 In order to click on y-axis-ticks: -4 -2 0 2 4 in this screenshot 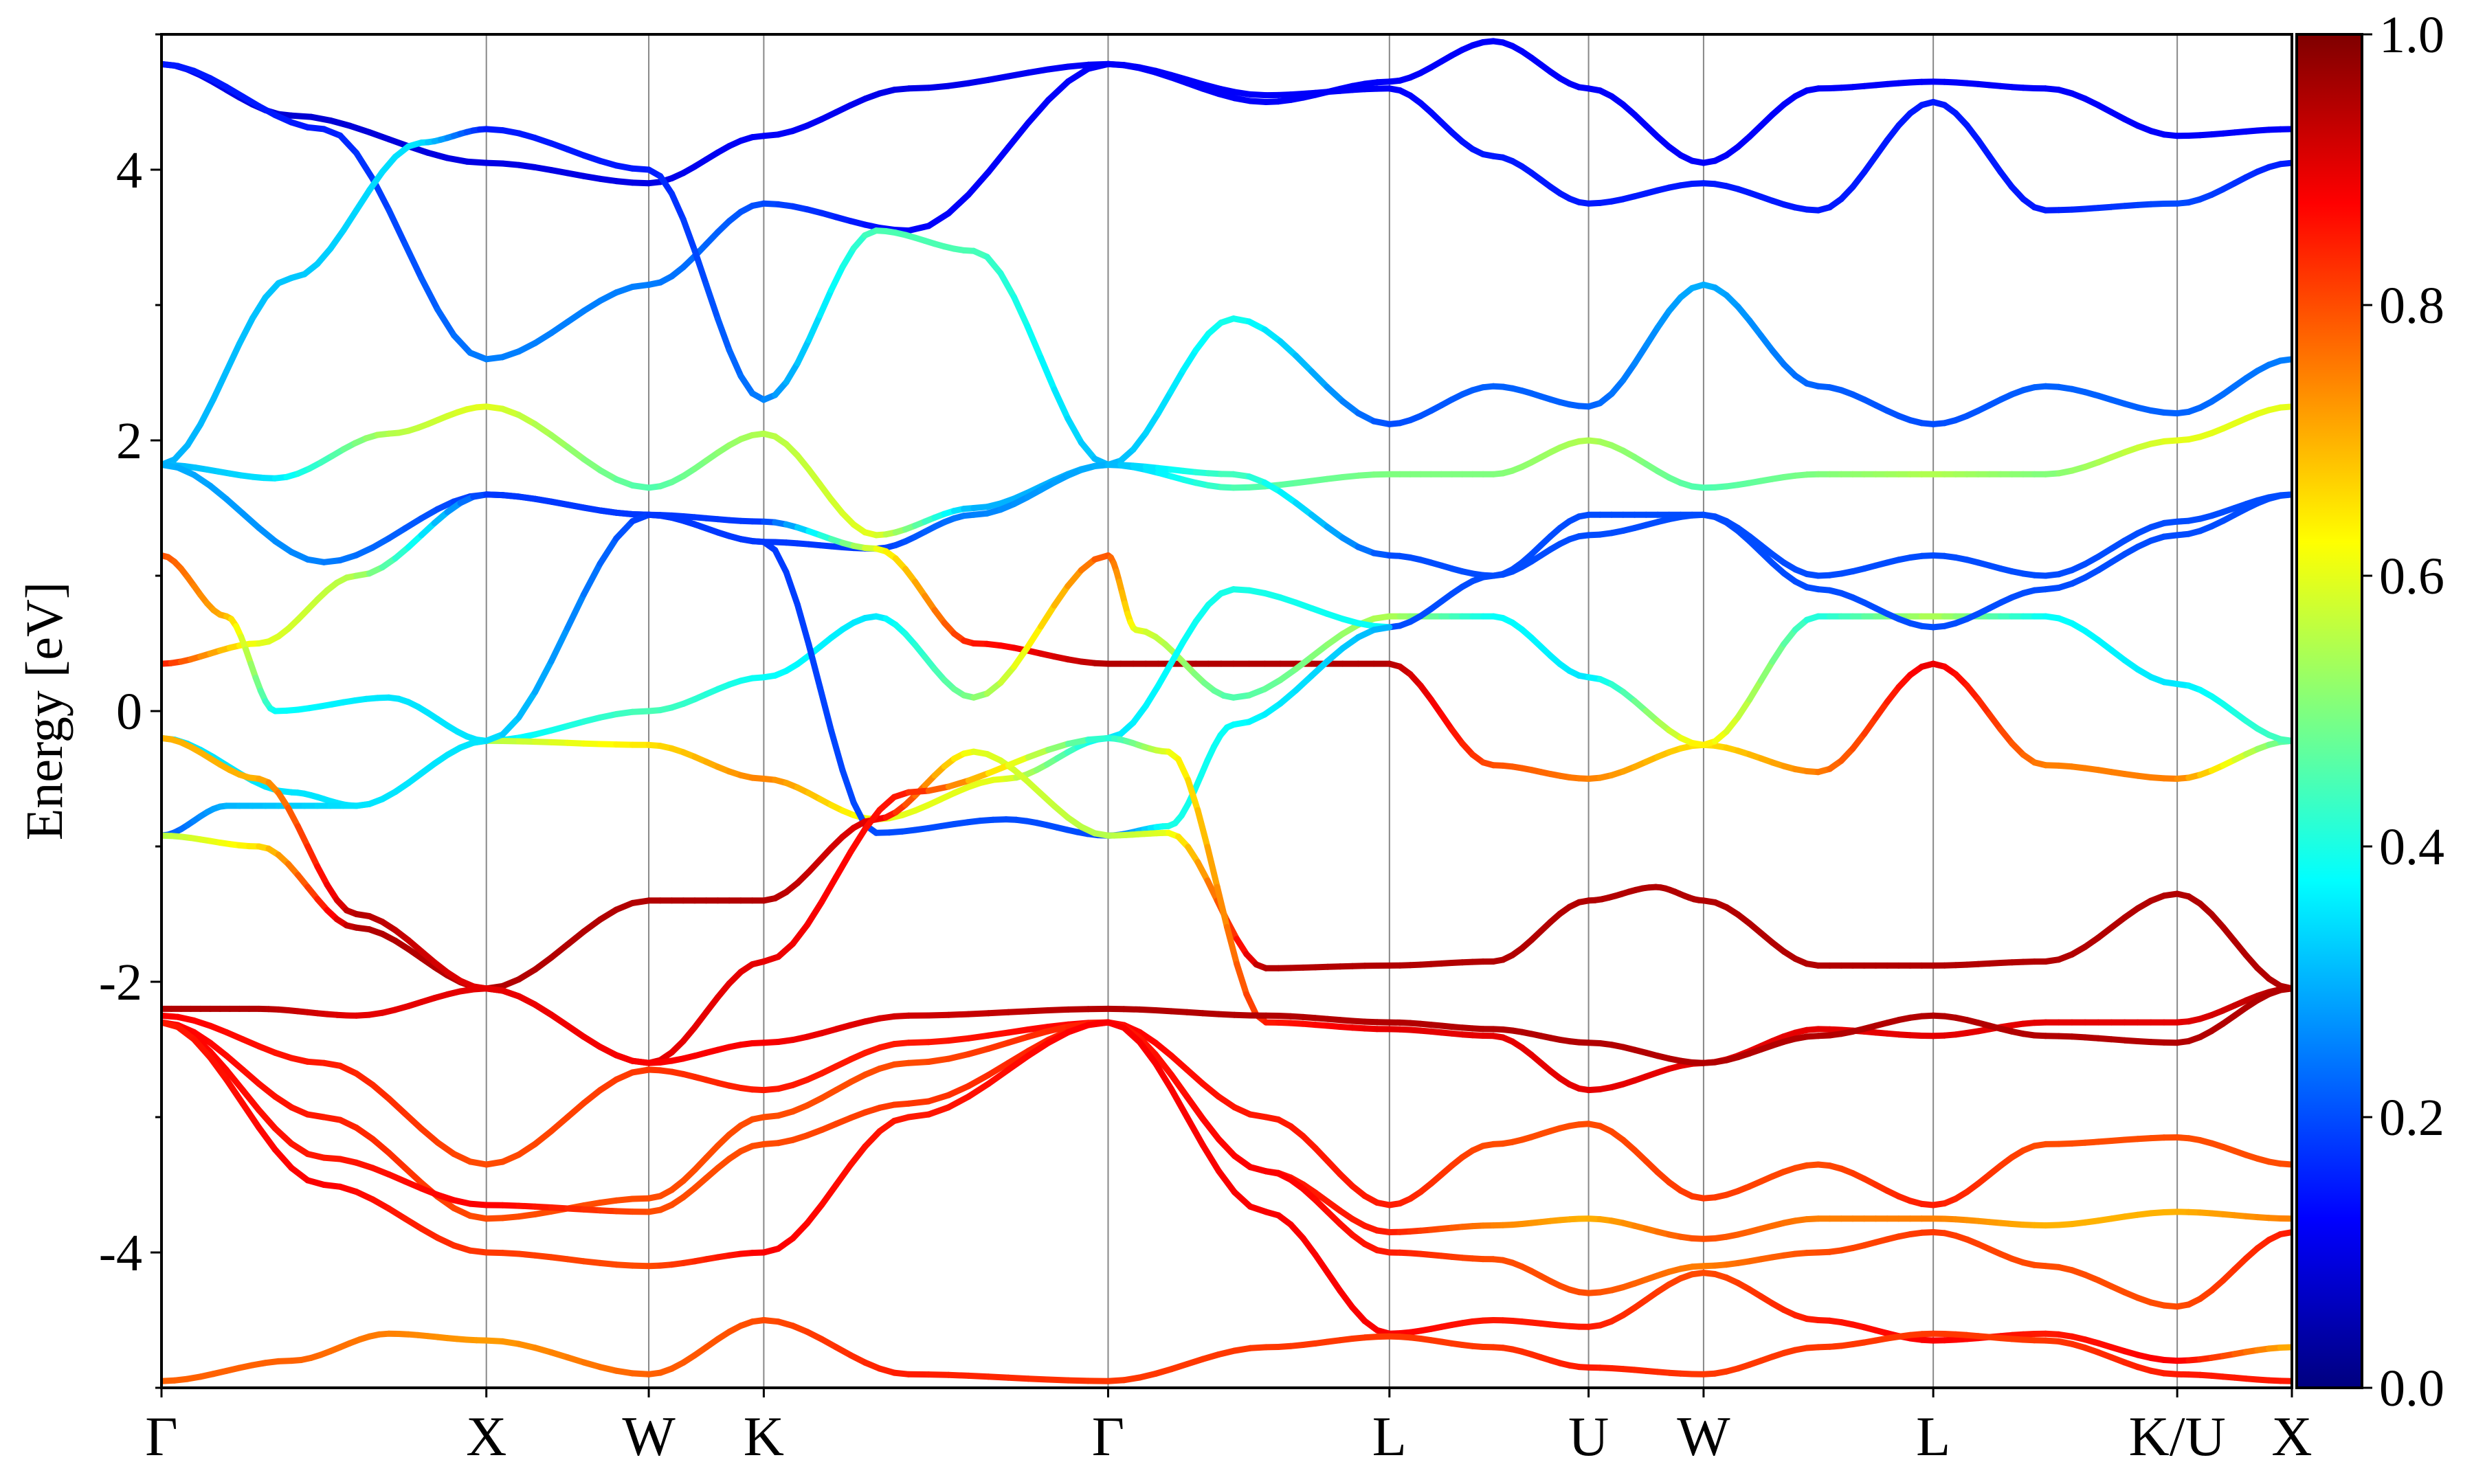, I will do `click(130, 711)`.